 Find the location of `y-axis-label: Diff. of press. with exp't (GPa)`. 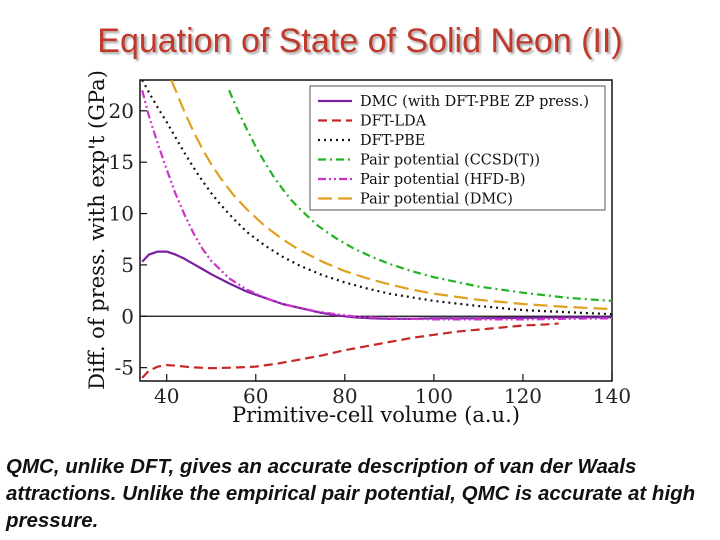

y-axis-label: Diff. of press. with exp't (GPa) is located at coordinates (97, 230).